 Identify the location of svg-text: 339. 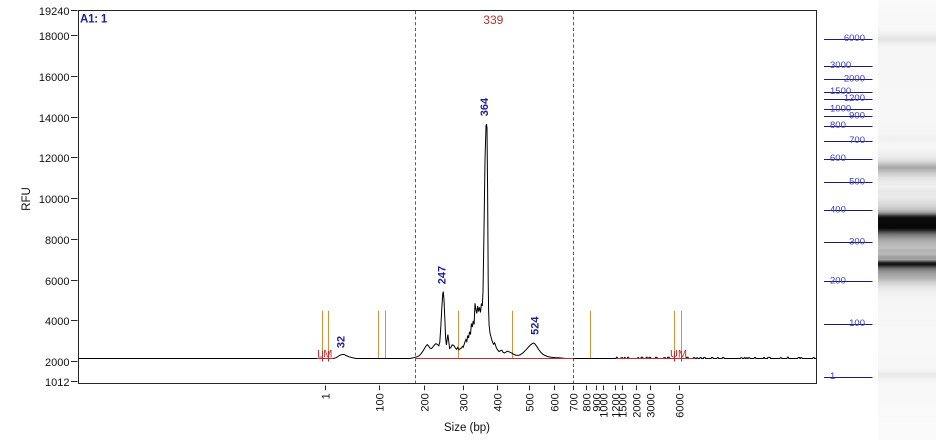
(493, 20).